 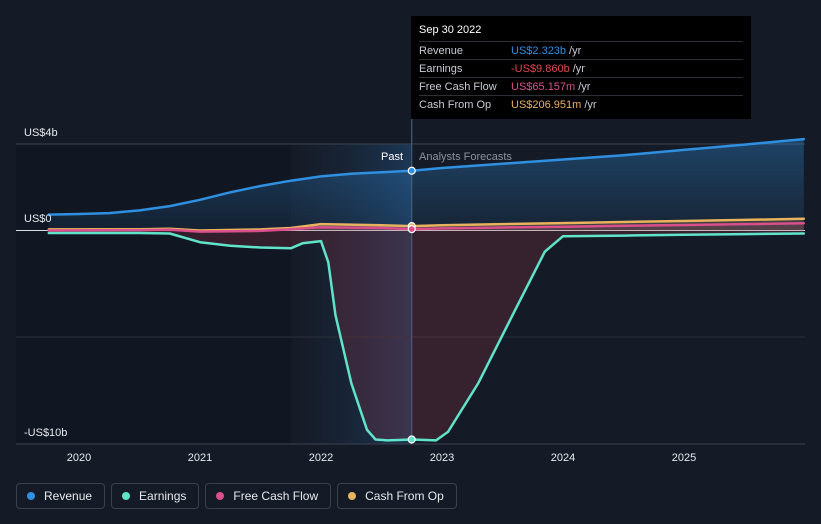 I want to click on tooltip-row-name: Earnings, so click(x=441, y=68).